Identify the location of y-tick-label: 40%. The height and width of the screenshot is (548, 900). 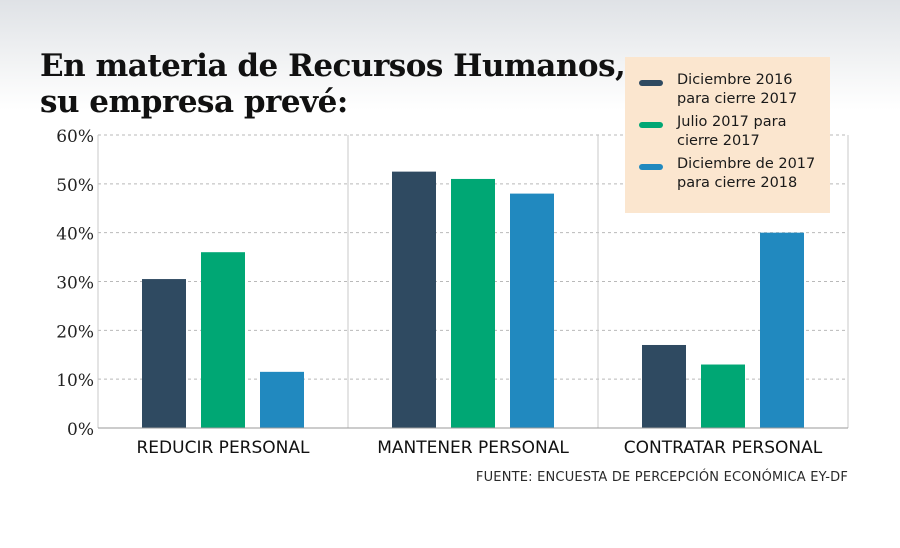
(75, 235).